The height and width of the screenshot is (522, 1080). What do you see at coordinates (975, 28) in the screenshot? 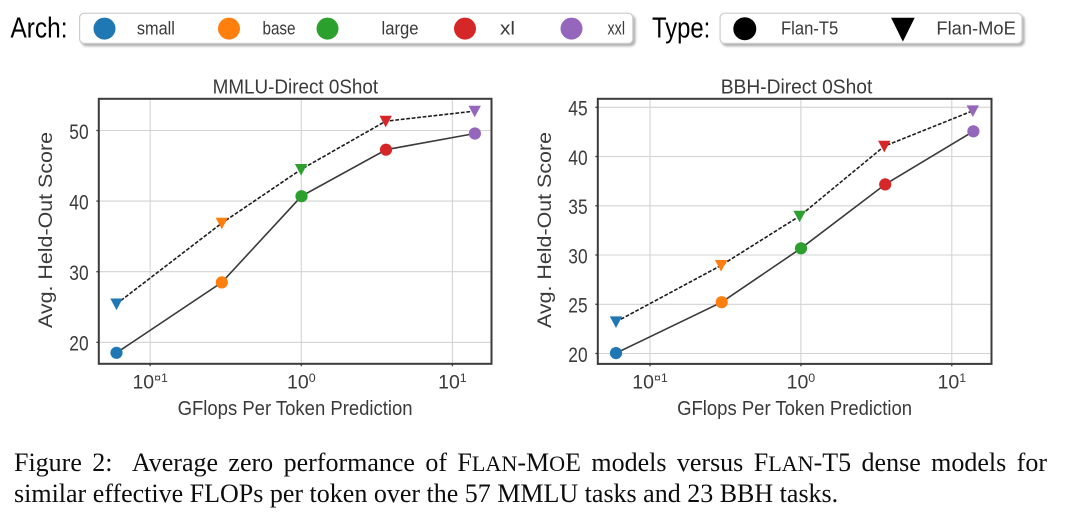
I see `svg-text: Flan-MoE` at bounding box center [975, 28].